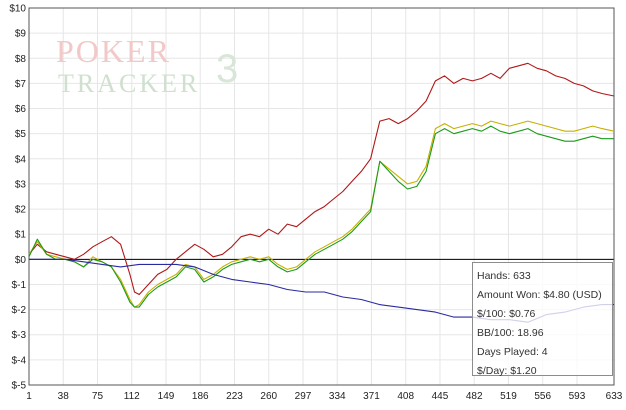 The height and width of the screenshot is (410, 626). Describe the element at coordinates (542, 396) in the screenshot. I see `x-tick-label-15: 556` at that location.